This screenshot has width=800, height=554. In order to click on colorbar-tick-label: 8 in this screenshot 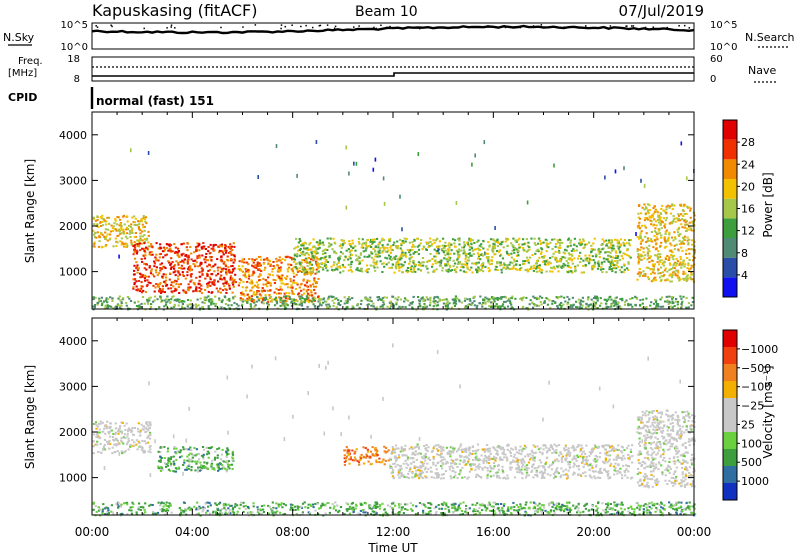, I will do `click(744, 253)`.